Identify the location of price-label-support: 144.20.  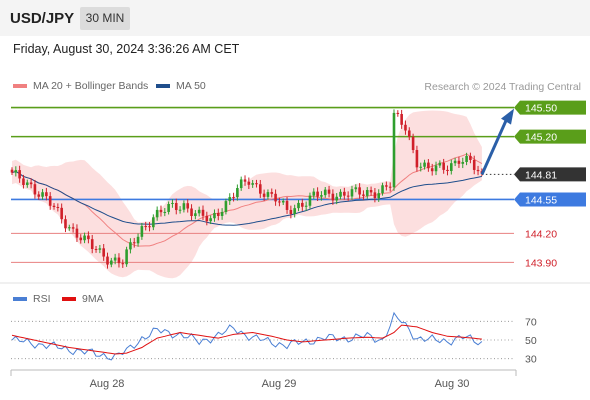
(541, 234).